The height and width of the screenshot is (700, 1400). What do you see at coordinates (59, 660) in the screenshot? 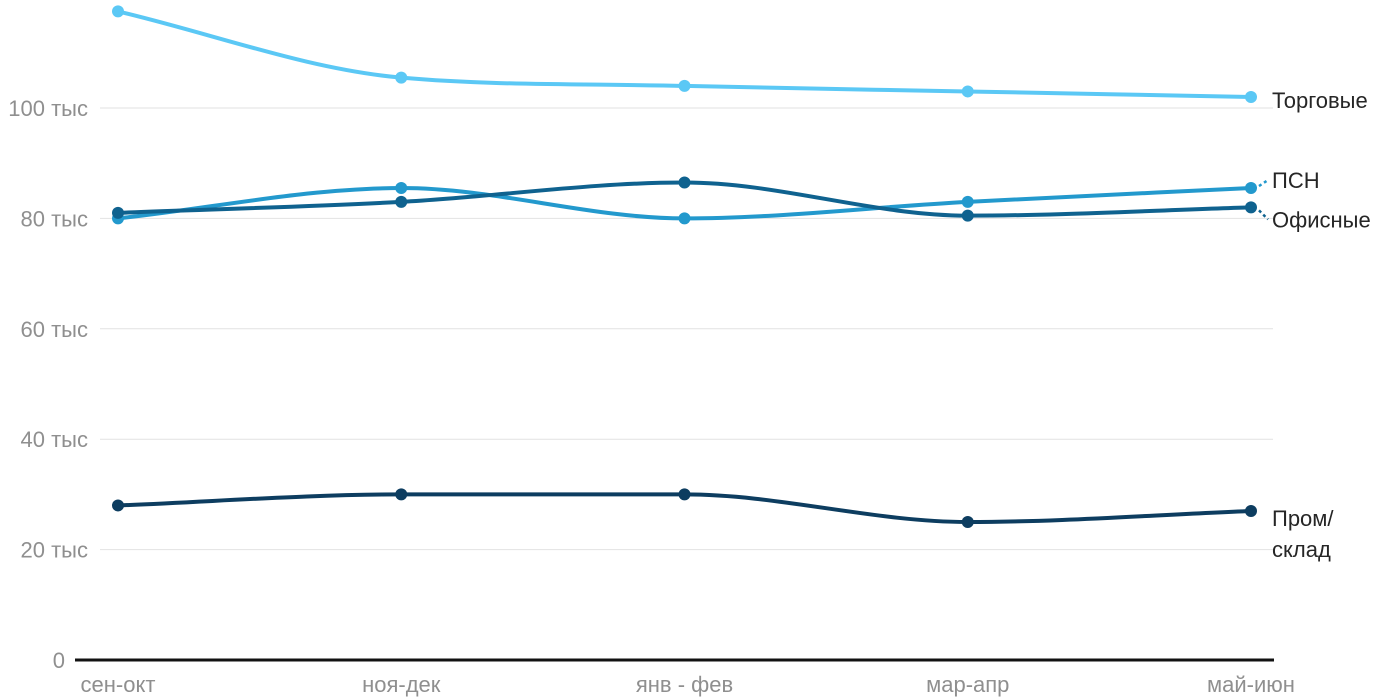
I see `y-axis-tick-label: 0` at bounding box center [59, 660].